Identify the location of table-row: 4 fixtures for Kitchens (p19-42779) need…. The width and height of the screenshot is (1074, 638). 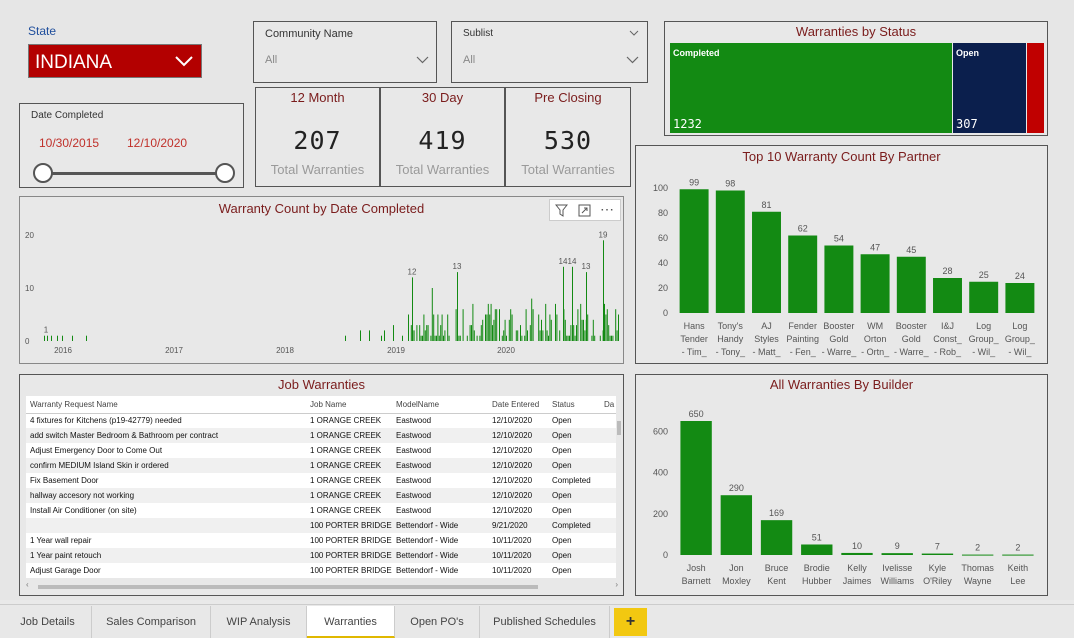
(321, 420).